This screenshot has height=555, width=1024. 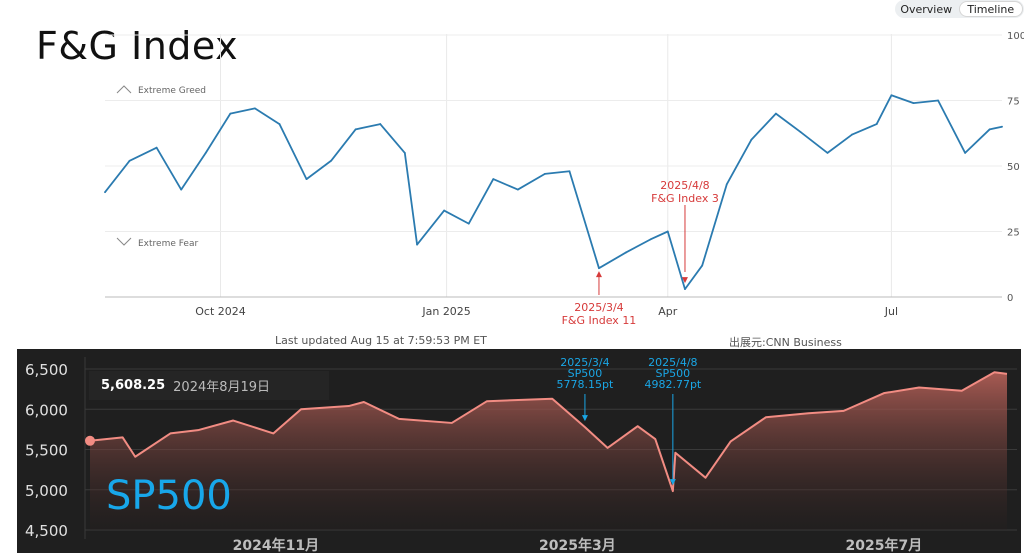 What do you see at coordinates (276, 545) in the screenshot?
I see `sp-x-tick: 2024年11月` at bounding box center [276, 545].